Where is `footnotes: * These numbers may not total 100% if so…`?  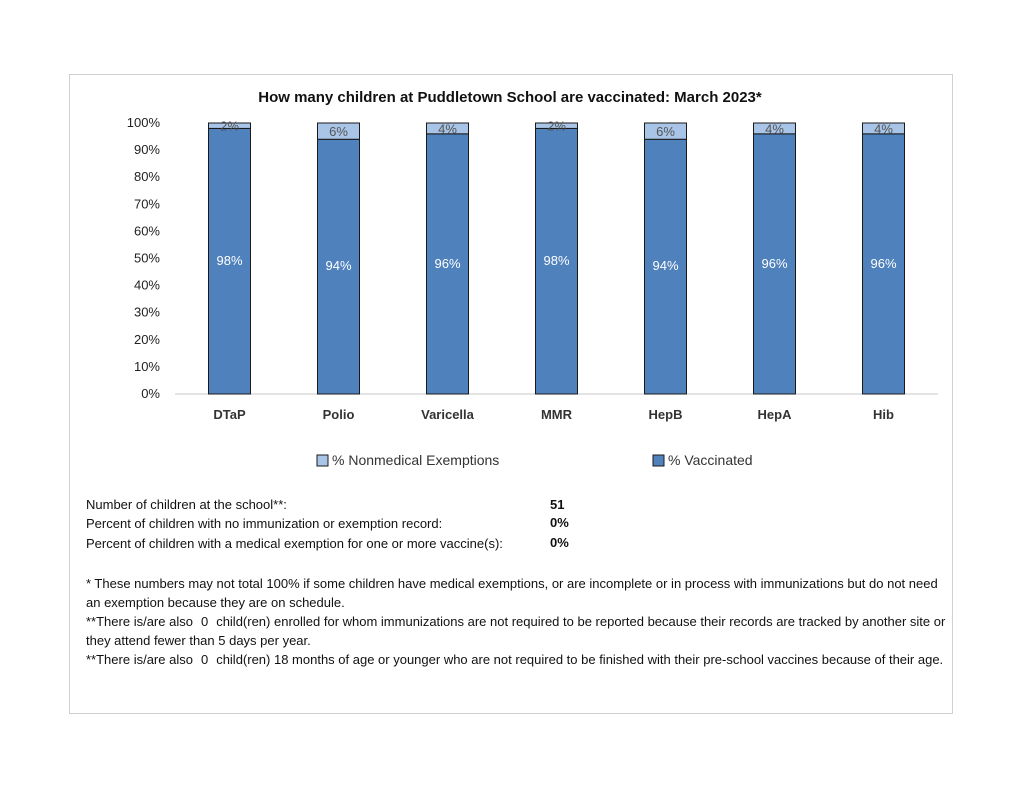 footnotes: * These numbers may not total 100% if so… is located at coordinates (516, 621).